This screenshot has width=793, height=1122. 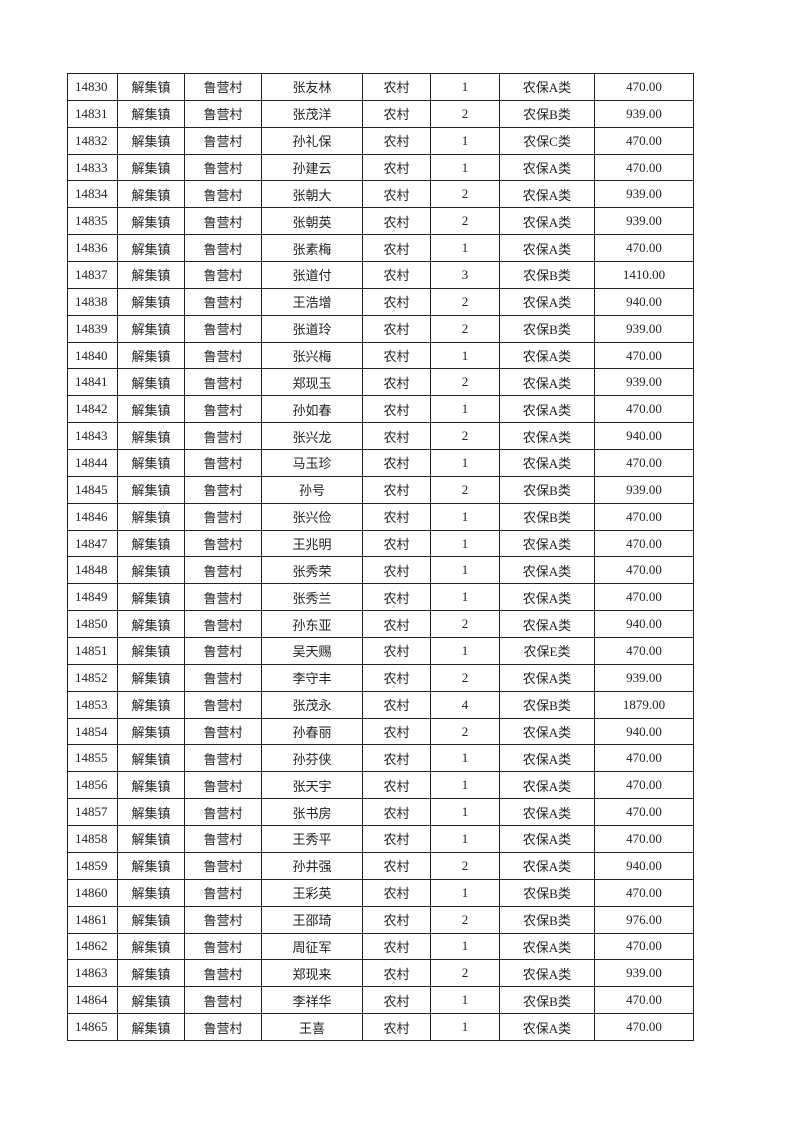 What do you see at coordinates (92, 651) in the screenshot?
I see `row-id-cell: 14851` at bounding box center [92, 651].